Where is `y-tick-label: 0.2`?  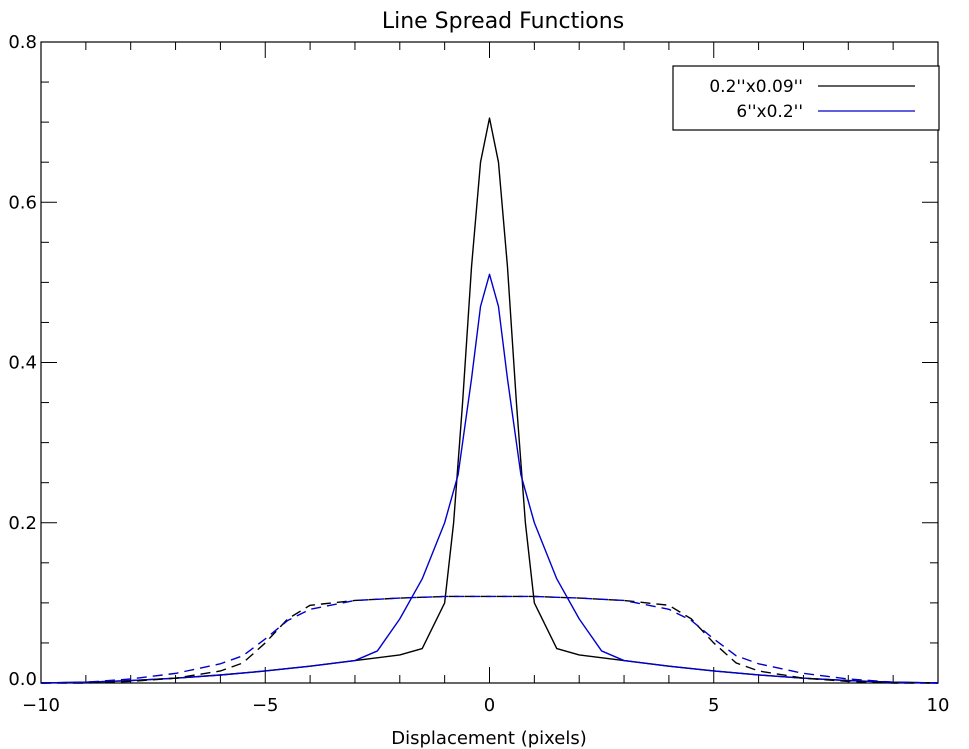
y-tick-label: 0.2 is located at coordinates (22, 523).